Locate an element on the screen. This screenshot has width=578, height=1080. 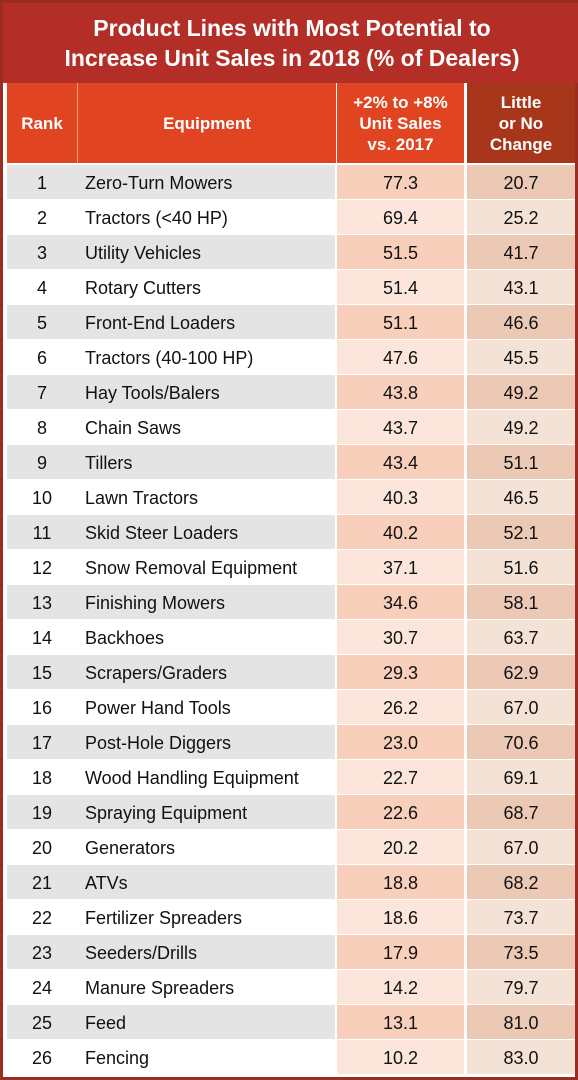
rank-cell: 25 is located at coordinates (42, 1022).